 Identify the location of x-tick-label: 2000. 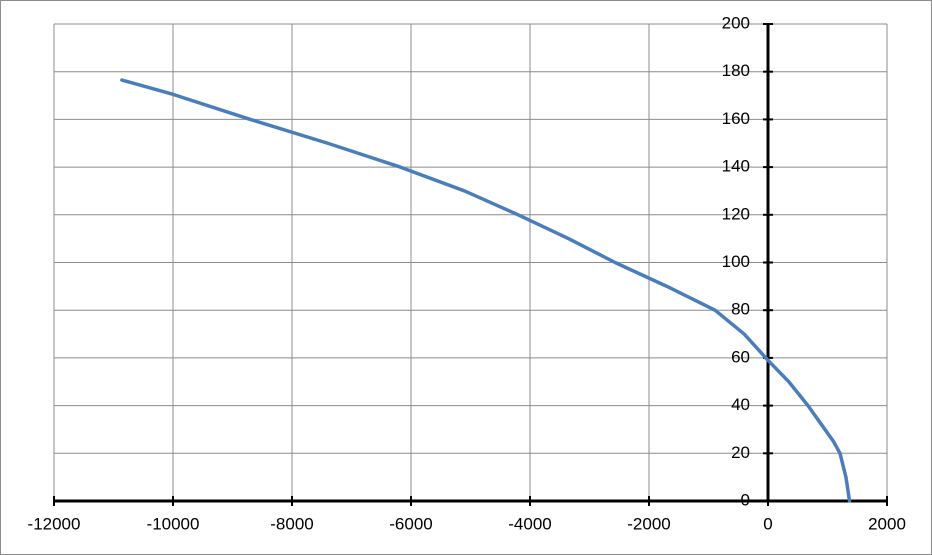
(887, 523).